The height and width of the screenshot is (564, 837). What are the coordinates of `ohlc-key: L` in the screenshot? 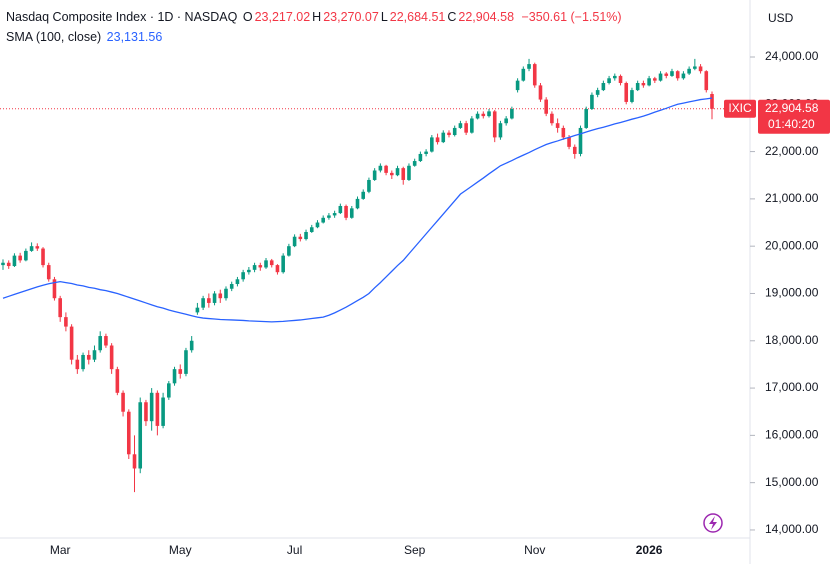 It's located at (384, 17).